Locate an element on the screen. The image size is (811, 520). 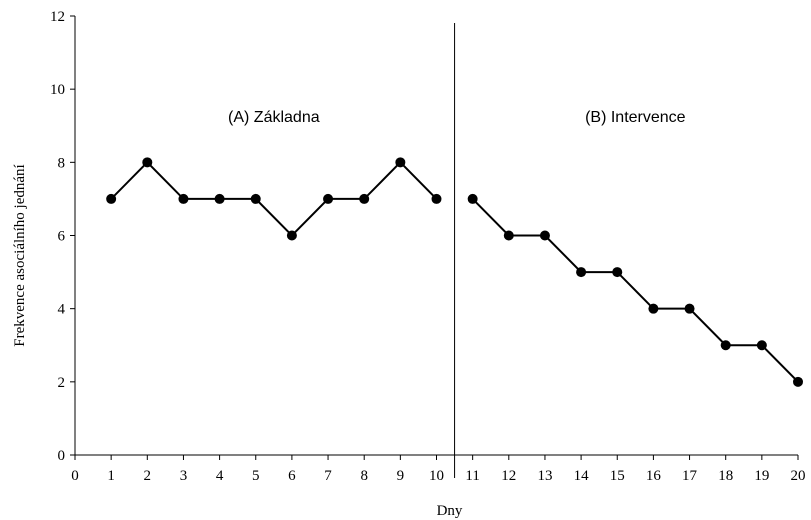
x-tick-label: 10 is located at coordinates (436, 476).